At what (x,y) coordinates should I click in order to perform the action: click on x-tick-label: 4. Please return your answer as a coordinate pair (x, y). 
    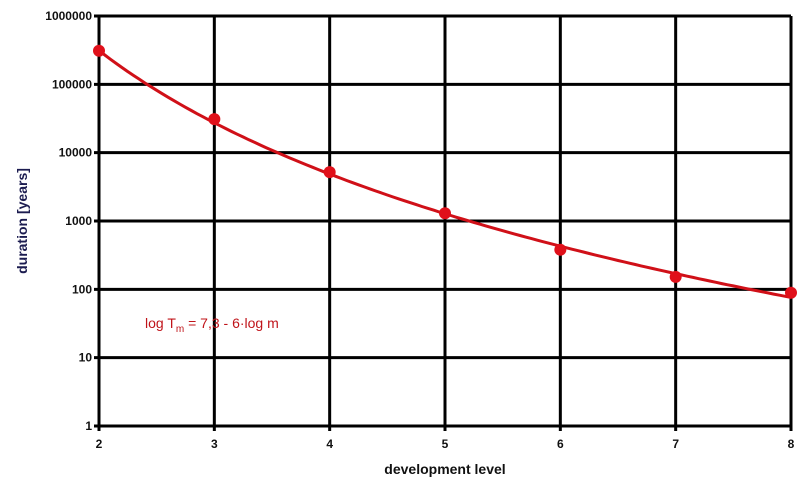
    Looking at the image, I should click on (329, 444).